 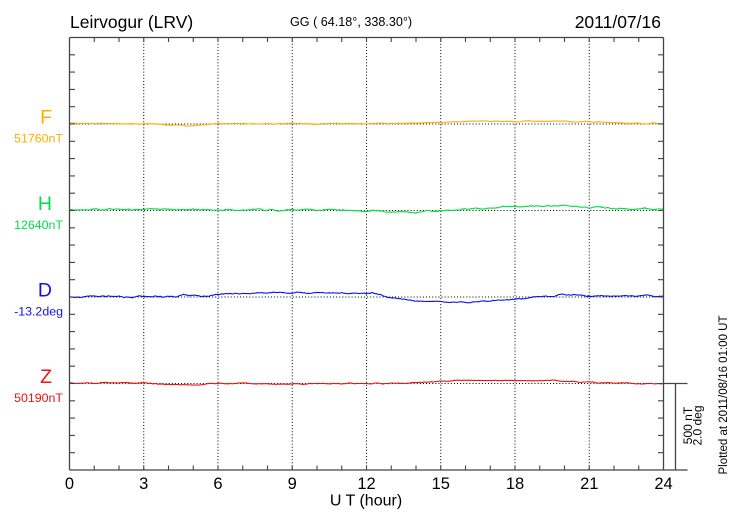 What do you see at coordinates (515, 484) in the screenshot?
I see `svg-text: 18` at bounding box center [515, 484].